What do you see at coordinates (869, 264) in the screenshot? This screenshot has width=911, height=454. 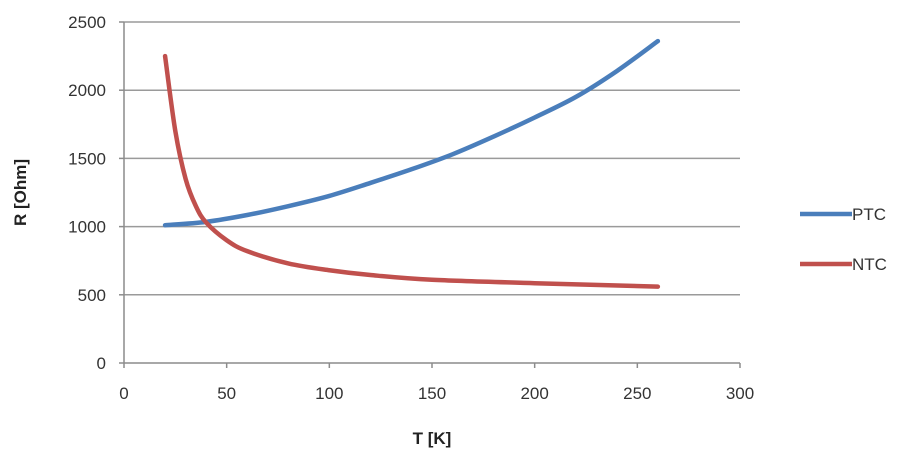 I see `legend-label-ntc: NTC` at bounding box center [869, 264].